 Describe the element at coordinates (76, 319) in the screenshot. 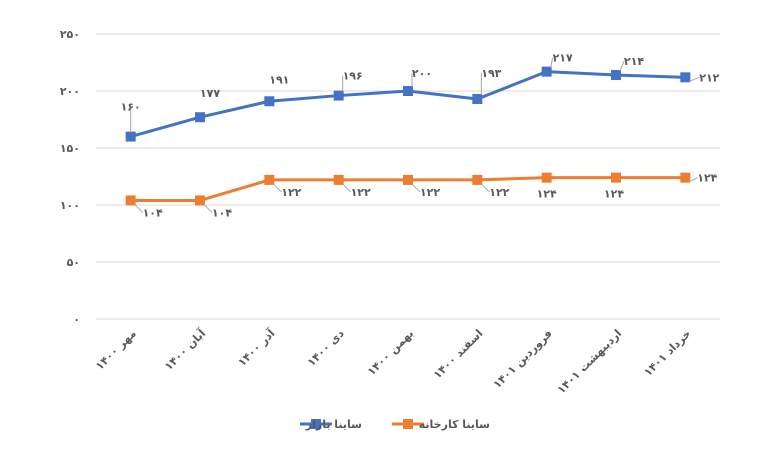

I see `y-tick-label: ۰` at that location.